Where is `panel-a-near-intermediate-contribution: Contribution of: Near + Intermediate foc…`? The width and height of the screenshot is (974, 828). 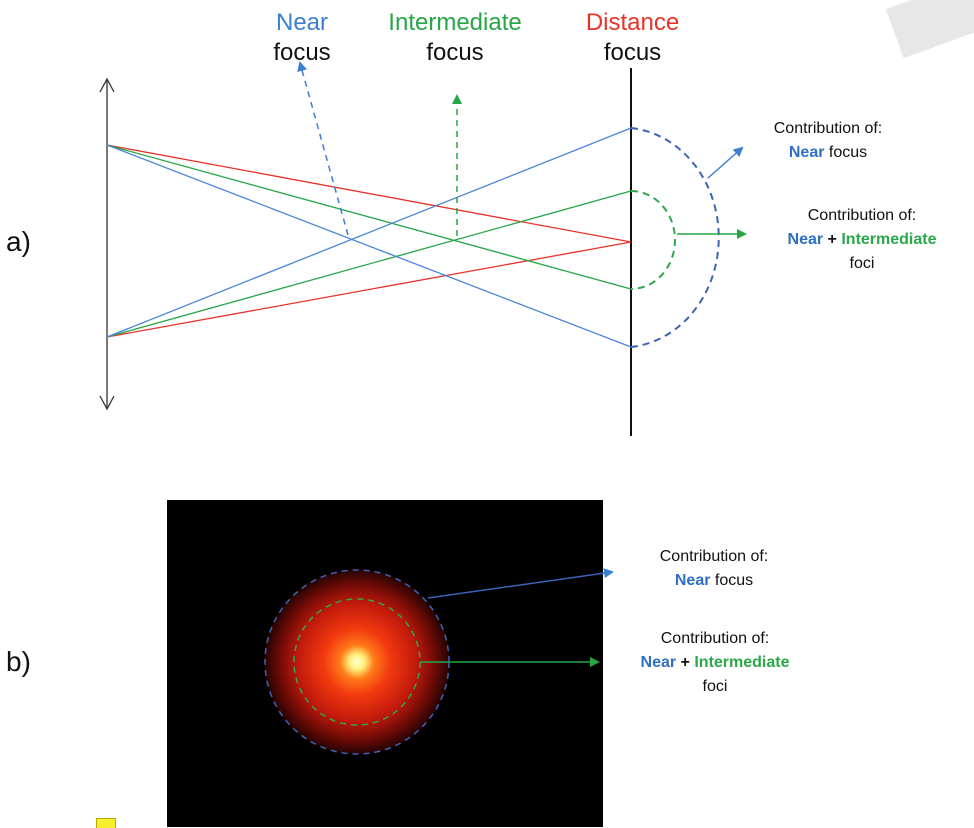
panel-a-near-intermediate-contribution: Contribution of: Near + Intermediate foc… is located at coordinates (862, 240).